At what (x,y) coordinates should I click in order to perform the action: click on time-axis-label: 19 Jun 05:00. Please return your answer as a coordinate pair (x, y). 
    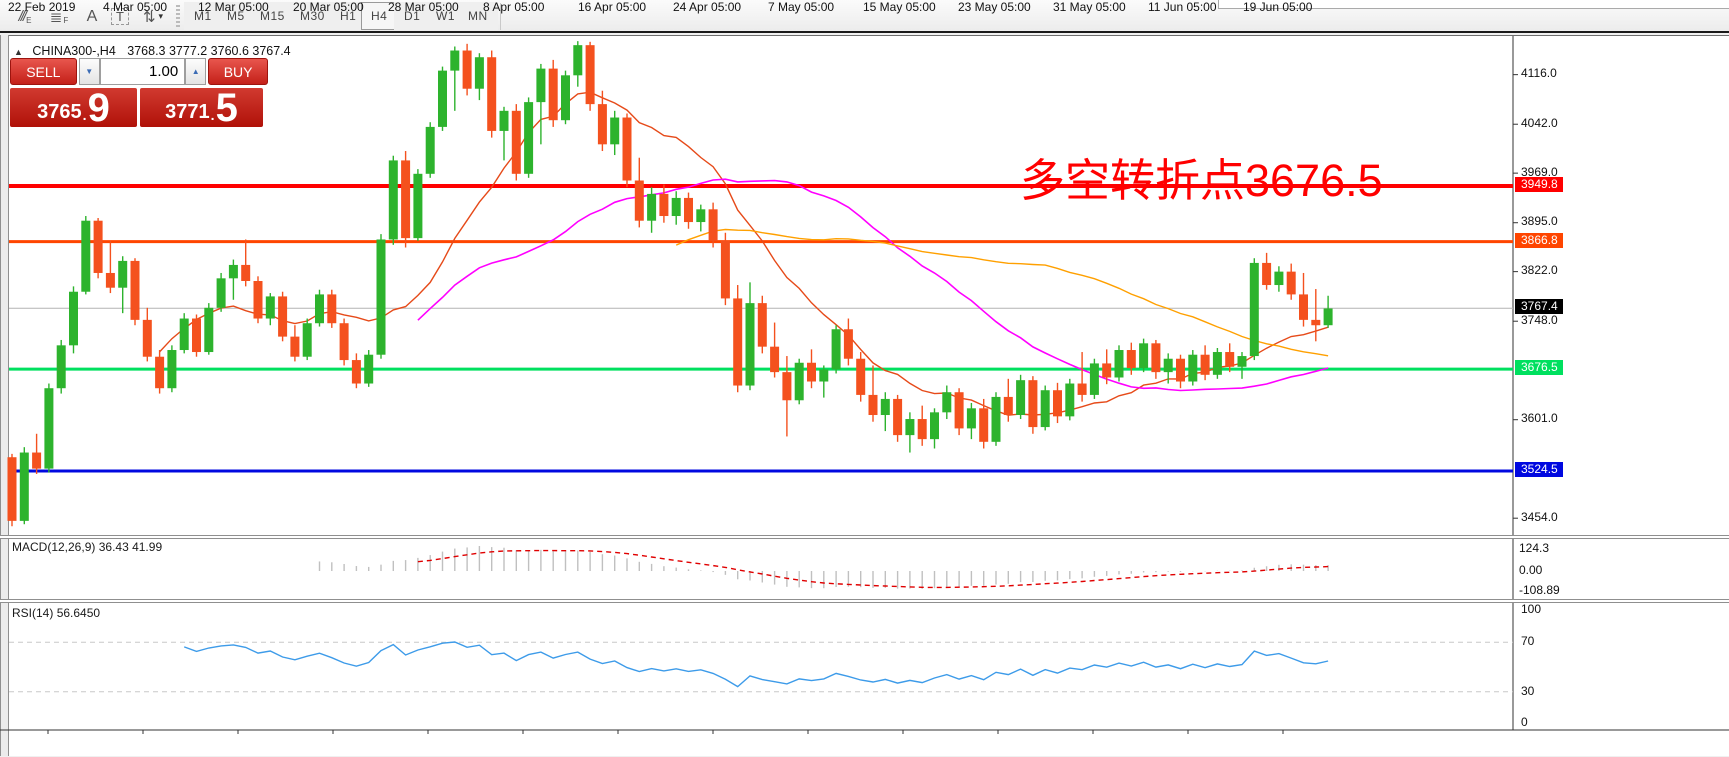
    Looking at the image, I should click on (1278, 7).